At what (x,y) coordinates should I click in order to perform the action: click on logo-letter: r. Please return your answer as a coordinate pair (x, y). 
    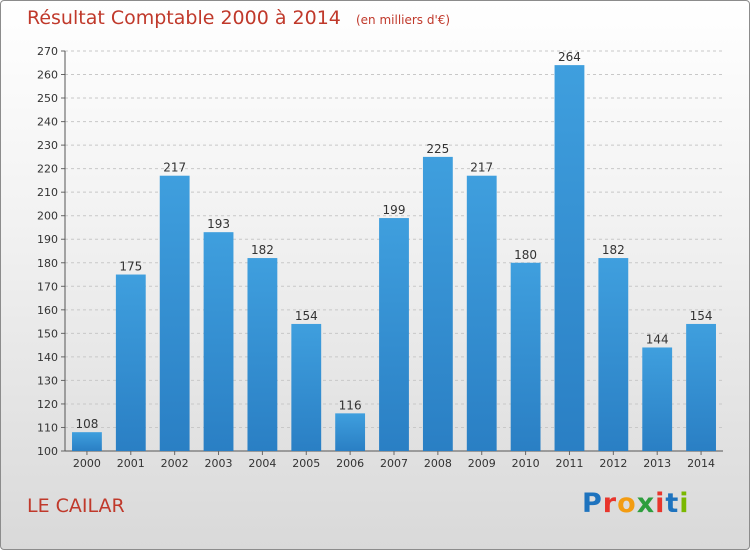
    Looking at the image, I should click on (610, 503).